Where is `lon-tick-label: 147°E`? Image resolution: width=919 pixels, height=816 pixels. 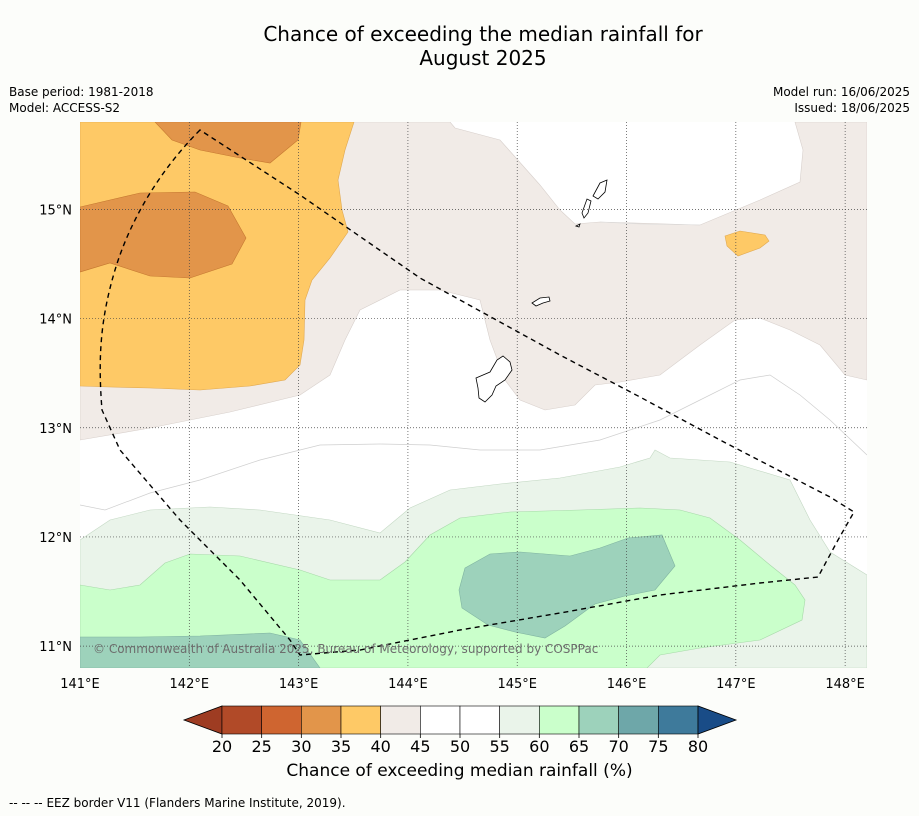 lon-tick-label: 147°E is located at coordinates (736, 684).